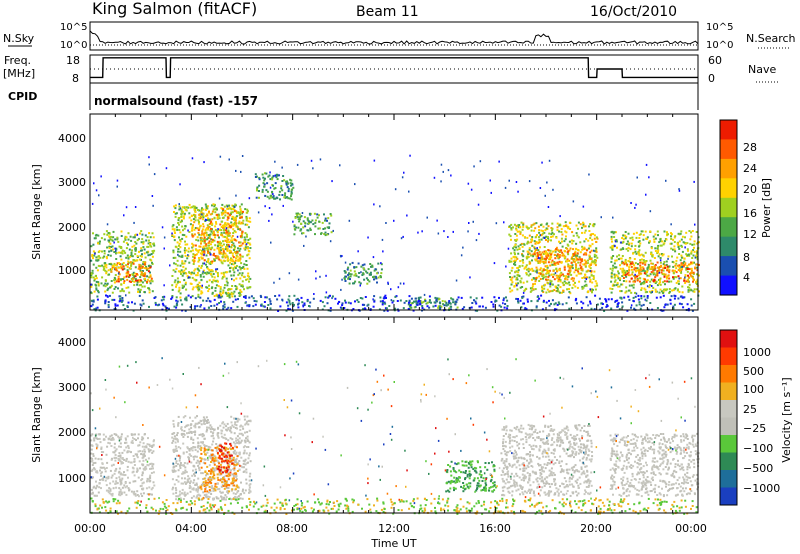 Image resolution: width=800 pixels, height=554 pixels. I want to click on power-ytick-4000: 4000, so click(72, 138).